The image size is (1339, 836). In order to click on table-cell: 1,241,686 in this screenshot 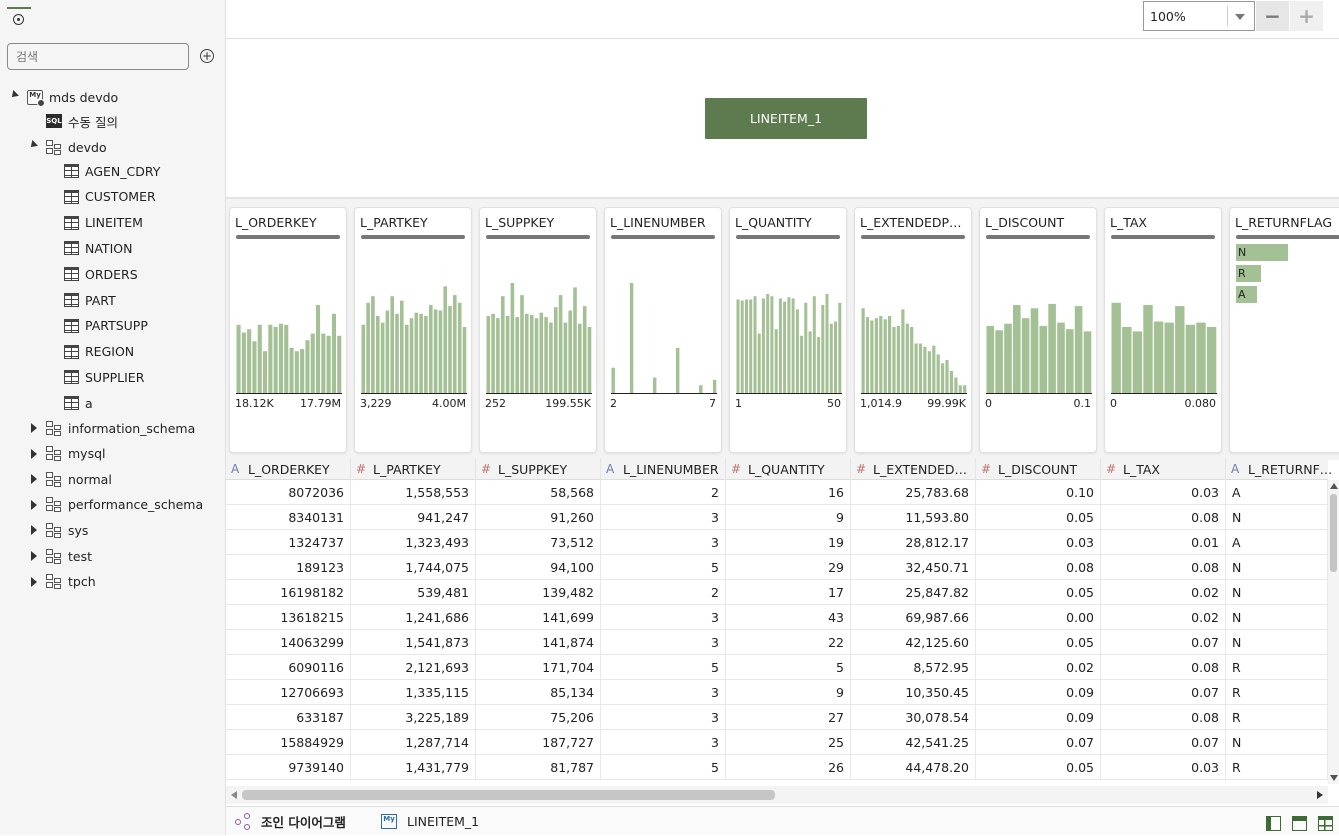, I will do `click(413, 617)`.